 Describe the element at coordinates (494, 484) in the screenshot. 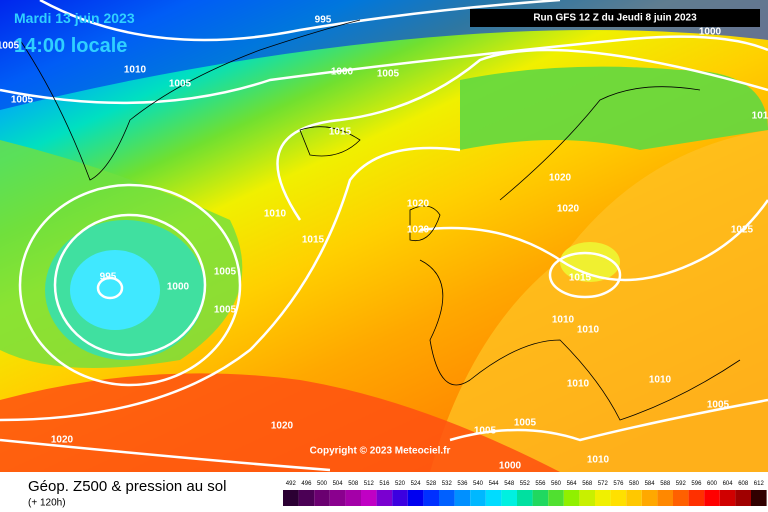

I see `legend-label: 544` at that location.